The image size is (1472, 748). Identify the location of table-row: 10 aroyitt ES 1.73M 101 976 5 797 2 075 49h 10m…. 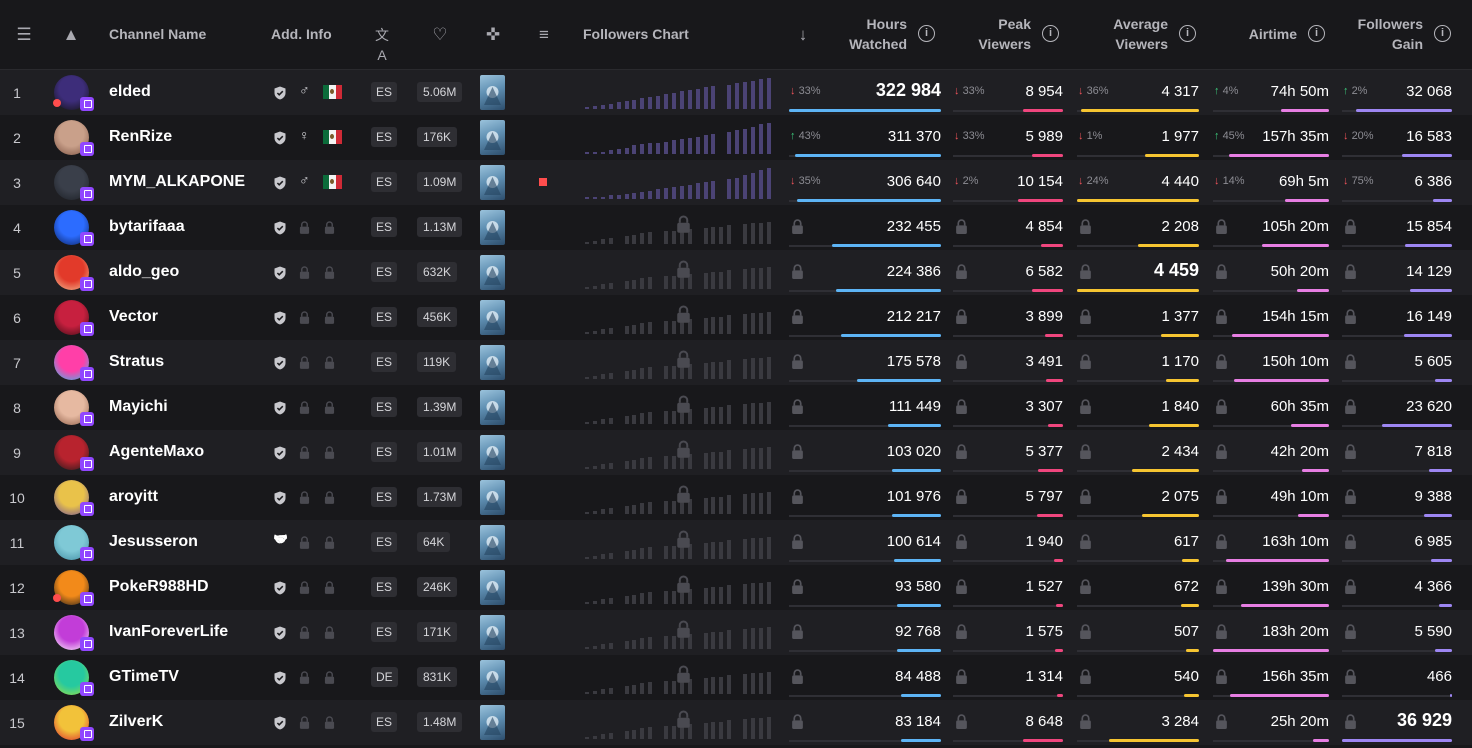
(736, 497).